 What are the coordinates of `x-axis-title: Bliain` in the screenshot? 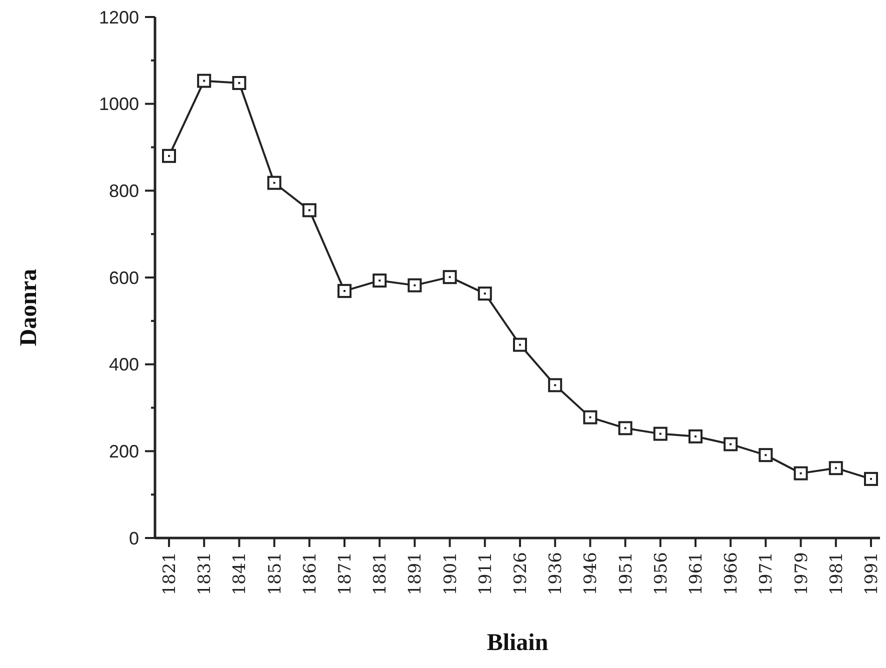 It's located at (517, 643).